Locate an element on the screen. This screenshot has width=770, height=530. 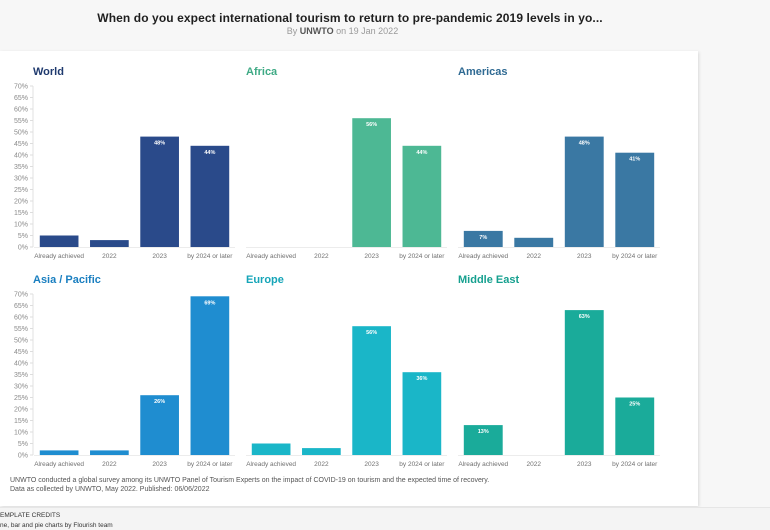
data-label: 7% is located at coordinates (483, 238).